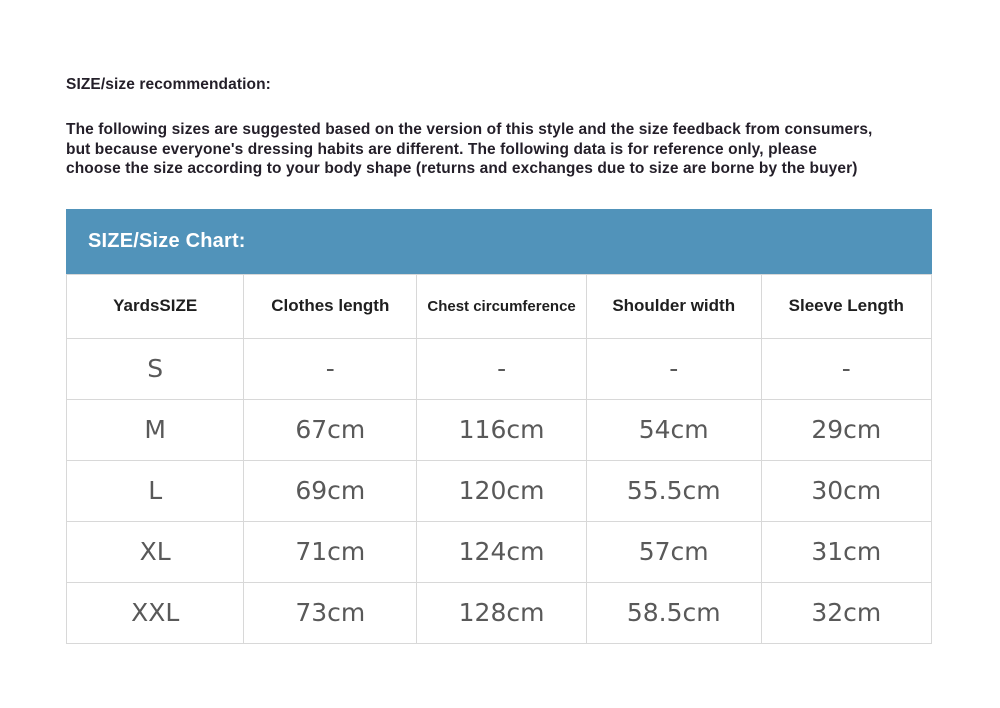  Describe the element at coordinates (846, 306) in the screenshot. I see `column-header-sleeve-length: Sleeve Length` at that location.